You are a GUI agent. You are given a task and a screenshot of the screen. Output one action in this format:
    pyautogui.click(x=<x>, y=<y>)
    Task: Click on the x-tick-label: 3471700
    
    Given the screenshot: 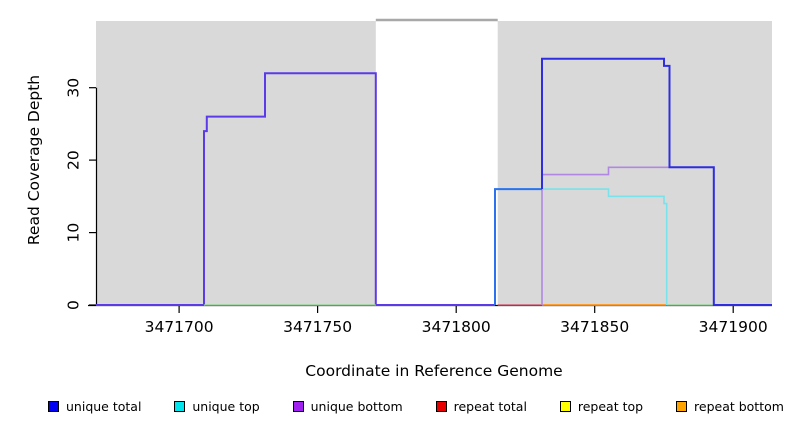 What is the action you would take?
    pyautogui.click(x=179, y=327)
    